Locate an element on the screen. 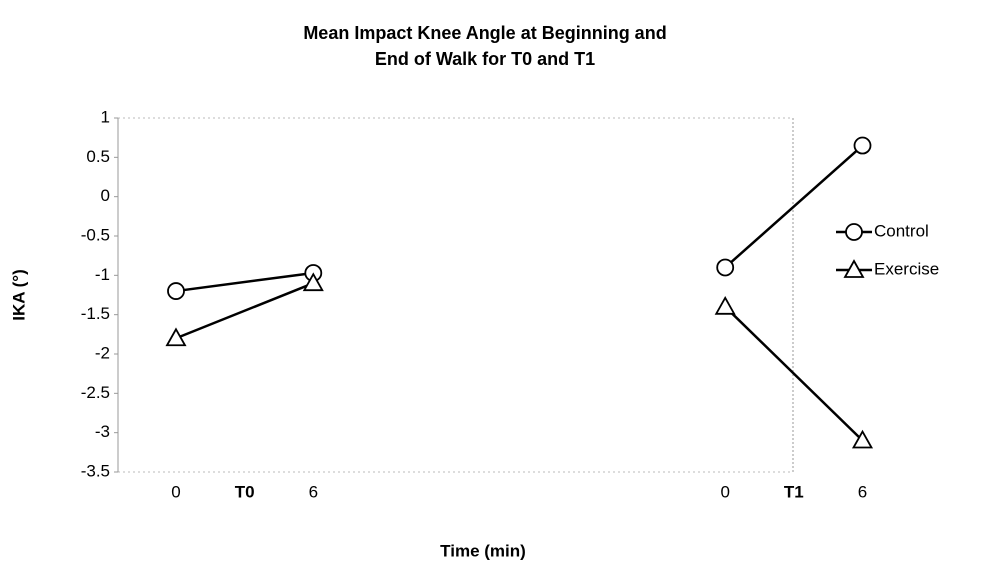 This screenshot has height=564, width=990. legend-label: Exercise is located at coordinates (906, 268).